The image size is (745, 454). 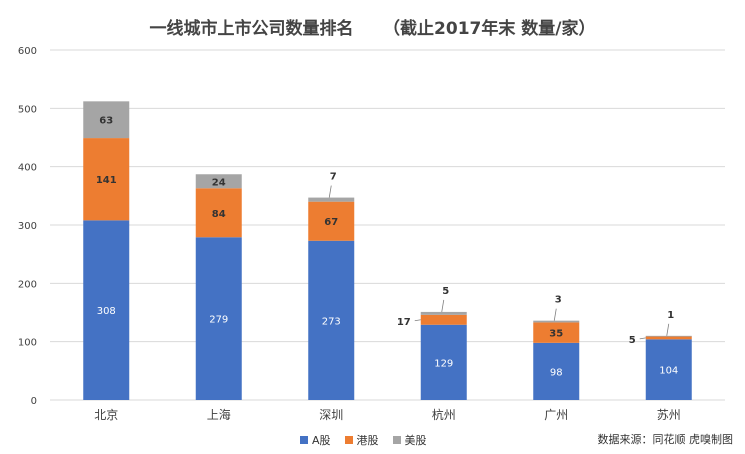 What do you see at coordinates (404, 322) in the screenshot?
I see `data-label: 17` at bounding box center [404, 322].